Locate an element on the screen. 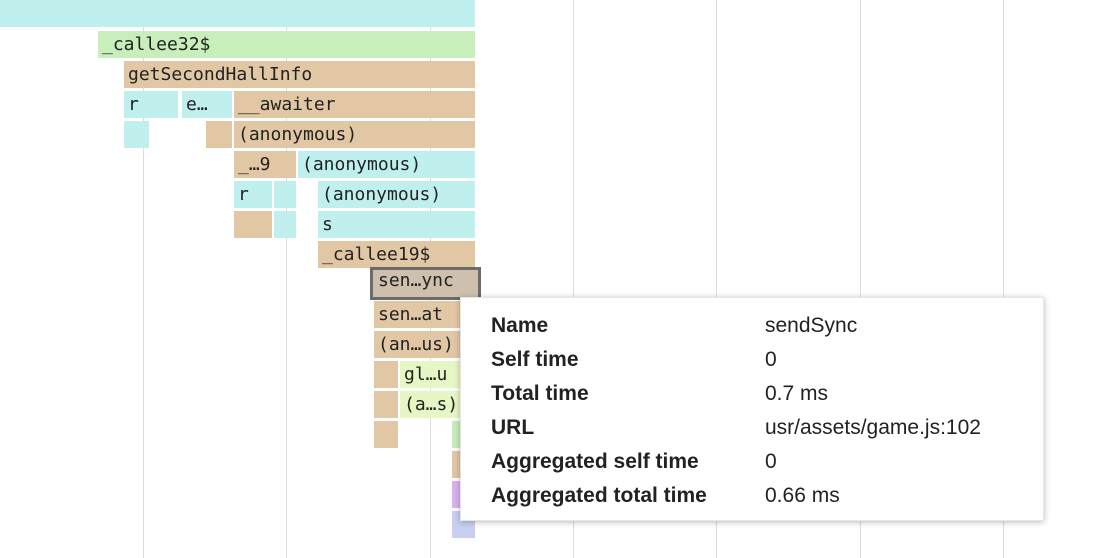  tooltip-key: Total time is located at coordinates (540, 393).